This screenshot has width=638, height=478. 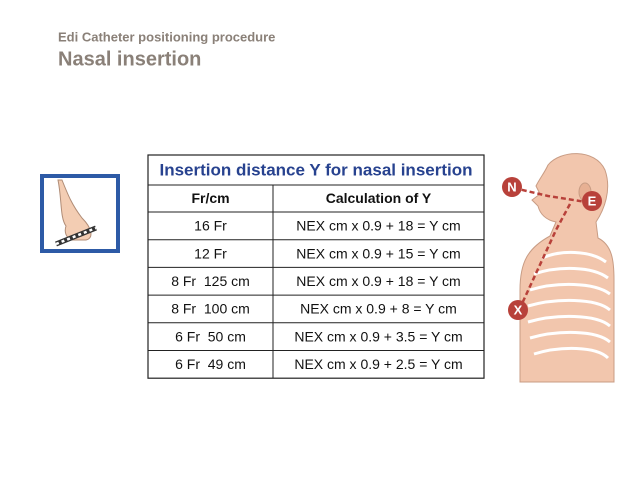 What do you see at coordinates (166, 36) in the screenshot?
I see `subtitle: Edi Catheter positioning procedure` at bounding box center [166, 36].